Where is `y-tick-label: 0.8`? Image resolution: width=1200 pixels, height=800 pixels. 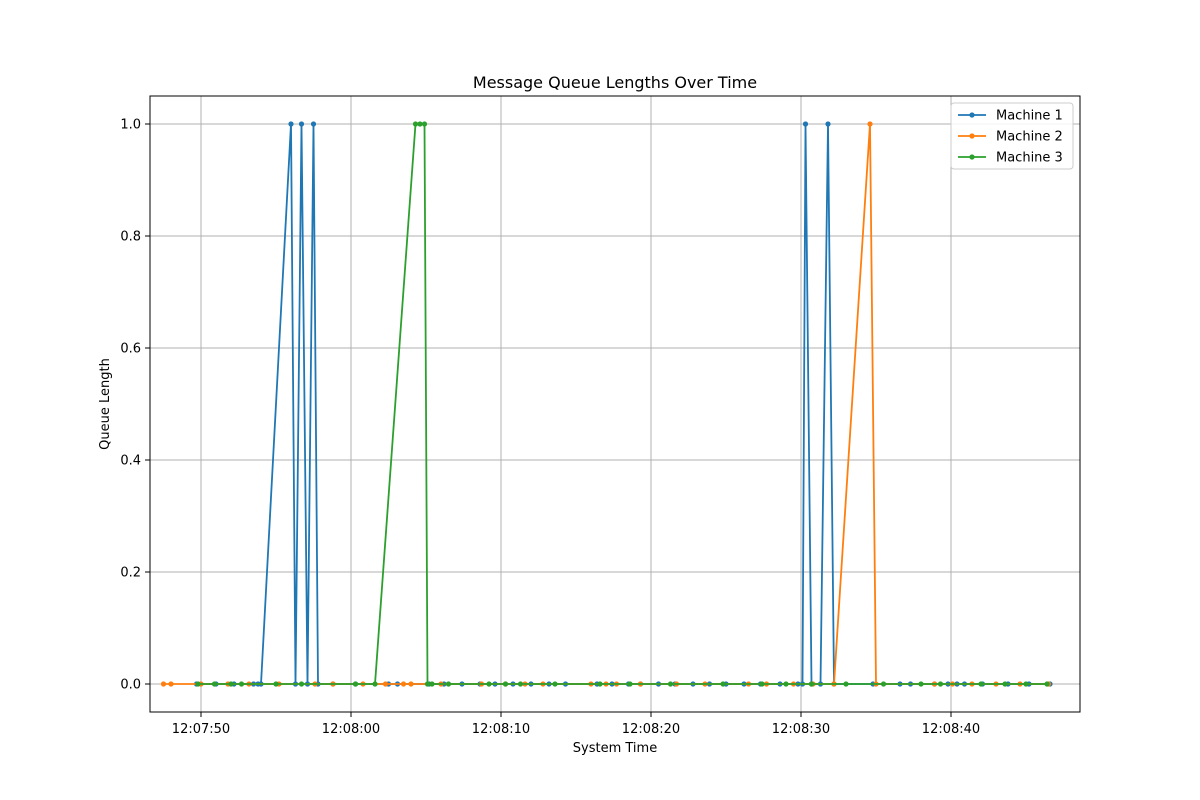
y-tick-label: 0.8 is located at coordinates (130, 237).